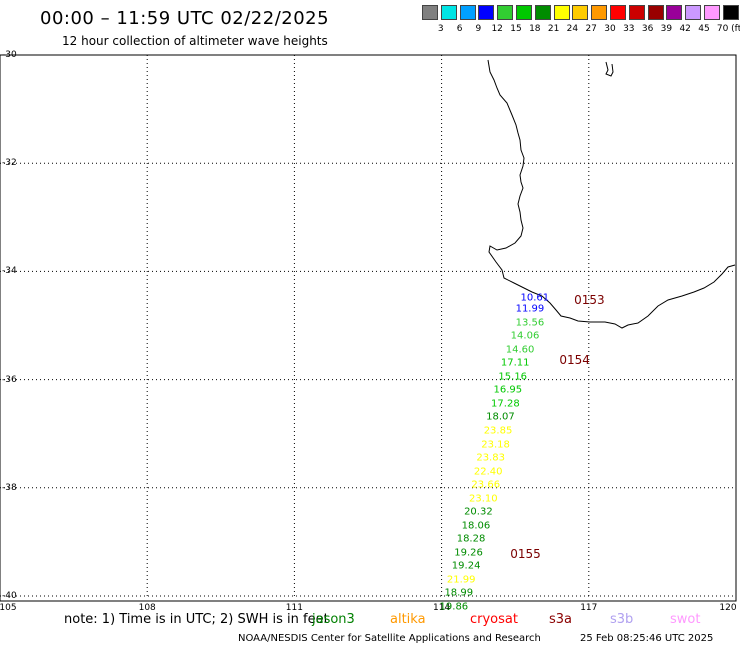 This screenshot has height=650, width=740. What do you see at coordinates (9, 379) in the screenshot?
I see `latitude-label: -36` at bounding box center [9, 379].